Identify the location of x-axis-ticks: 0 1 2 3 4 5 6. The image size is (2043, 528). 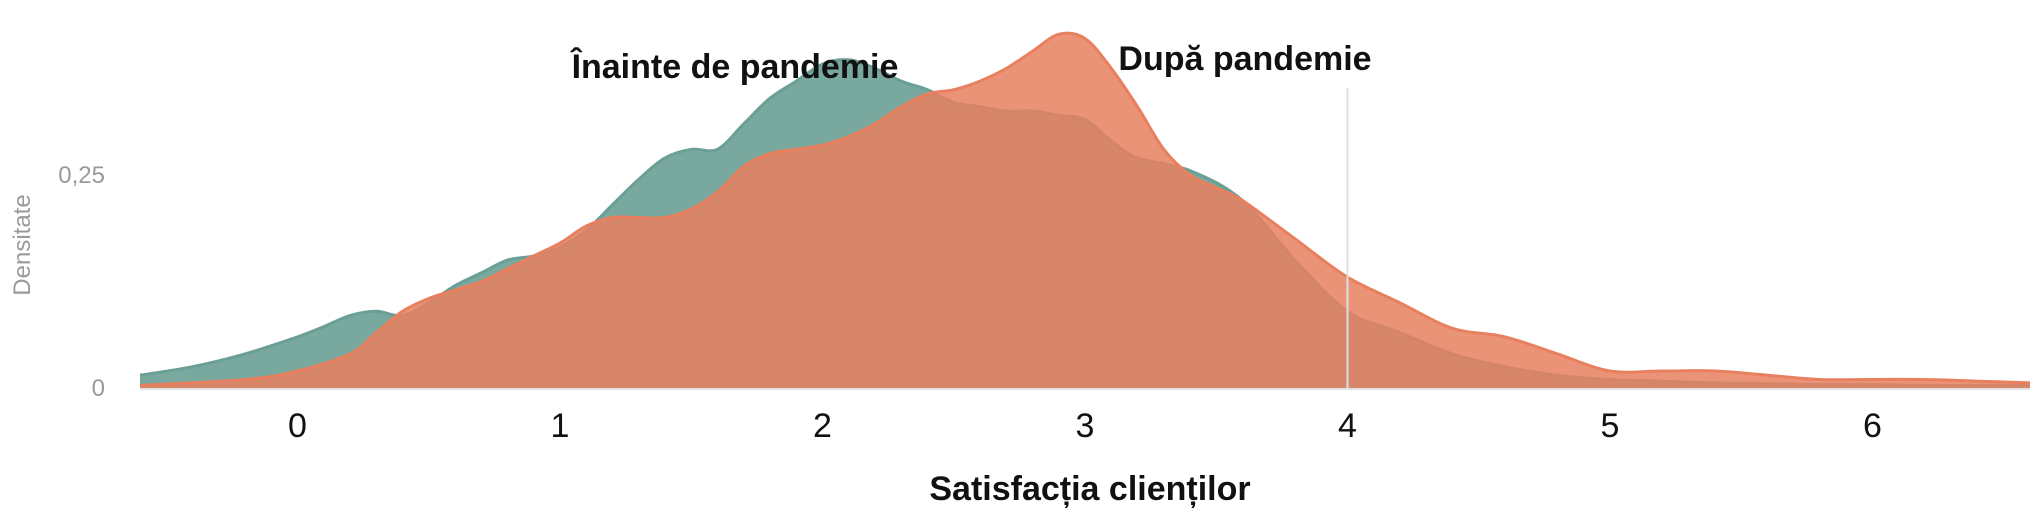
(1085, 426).